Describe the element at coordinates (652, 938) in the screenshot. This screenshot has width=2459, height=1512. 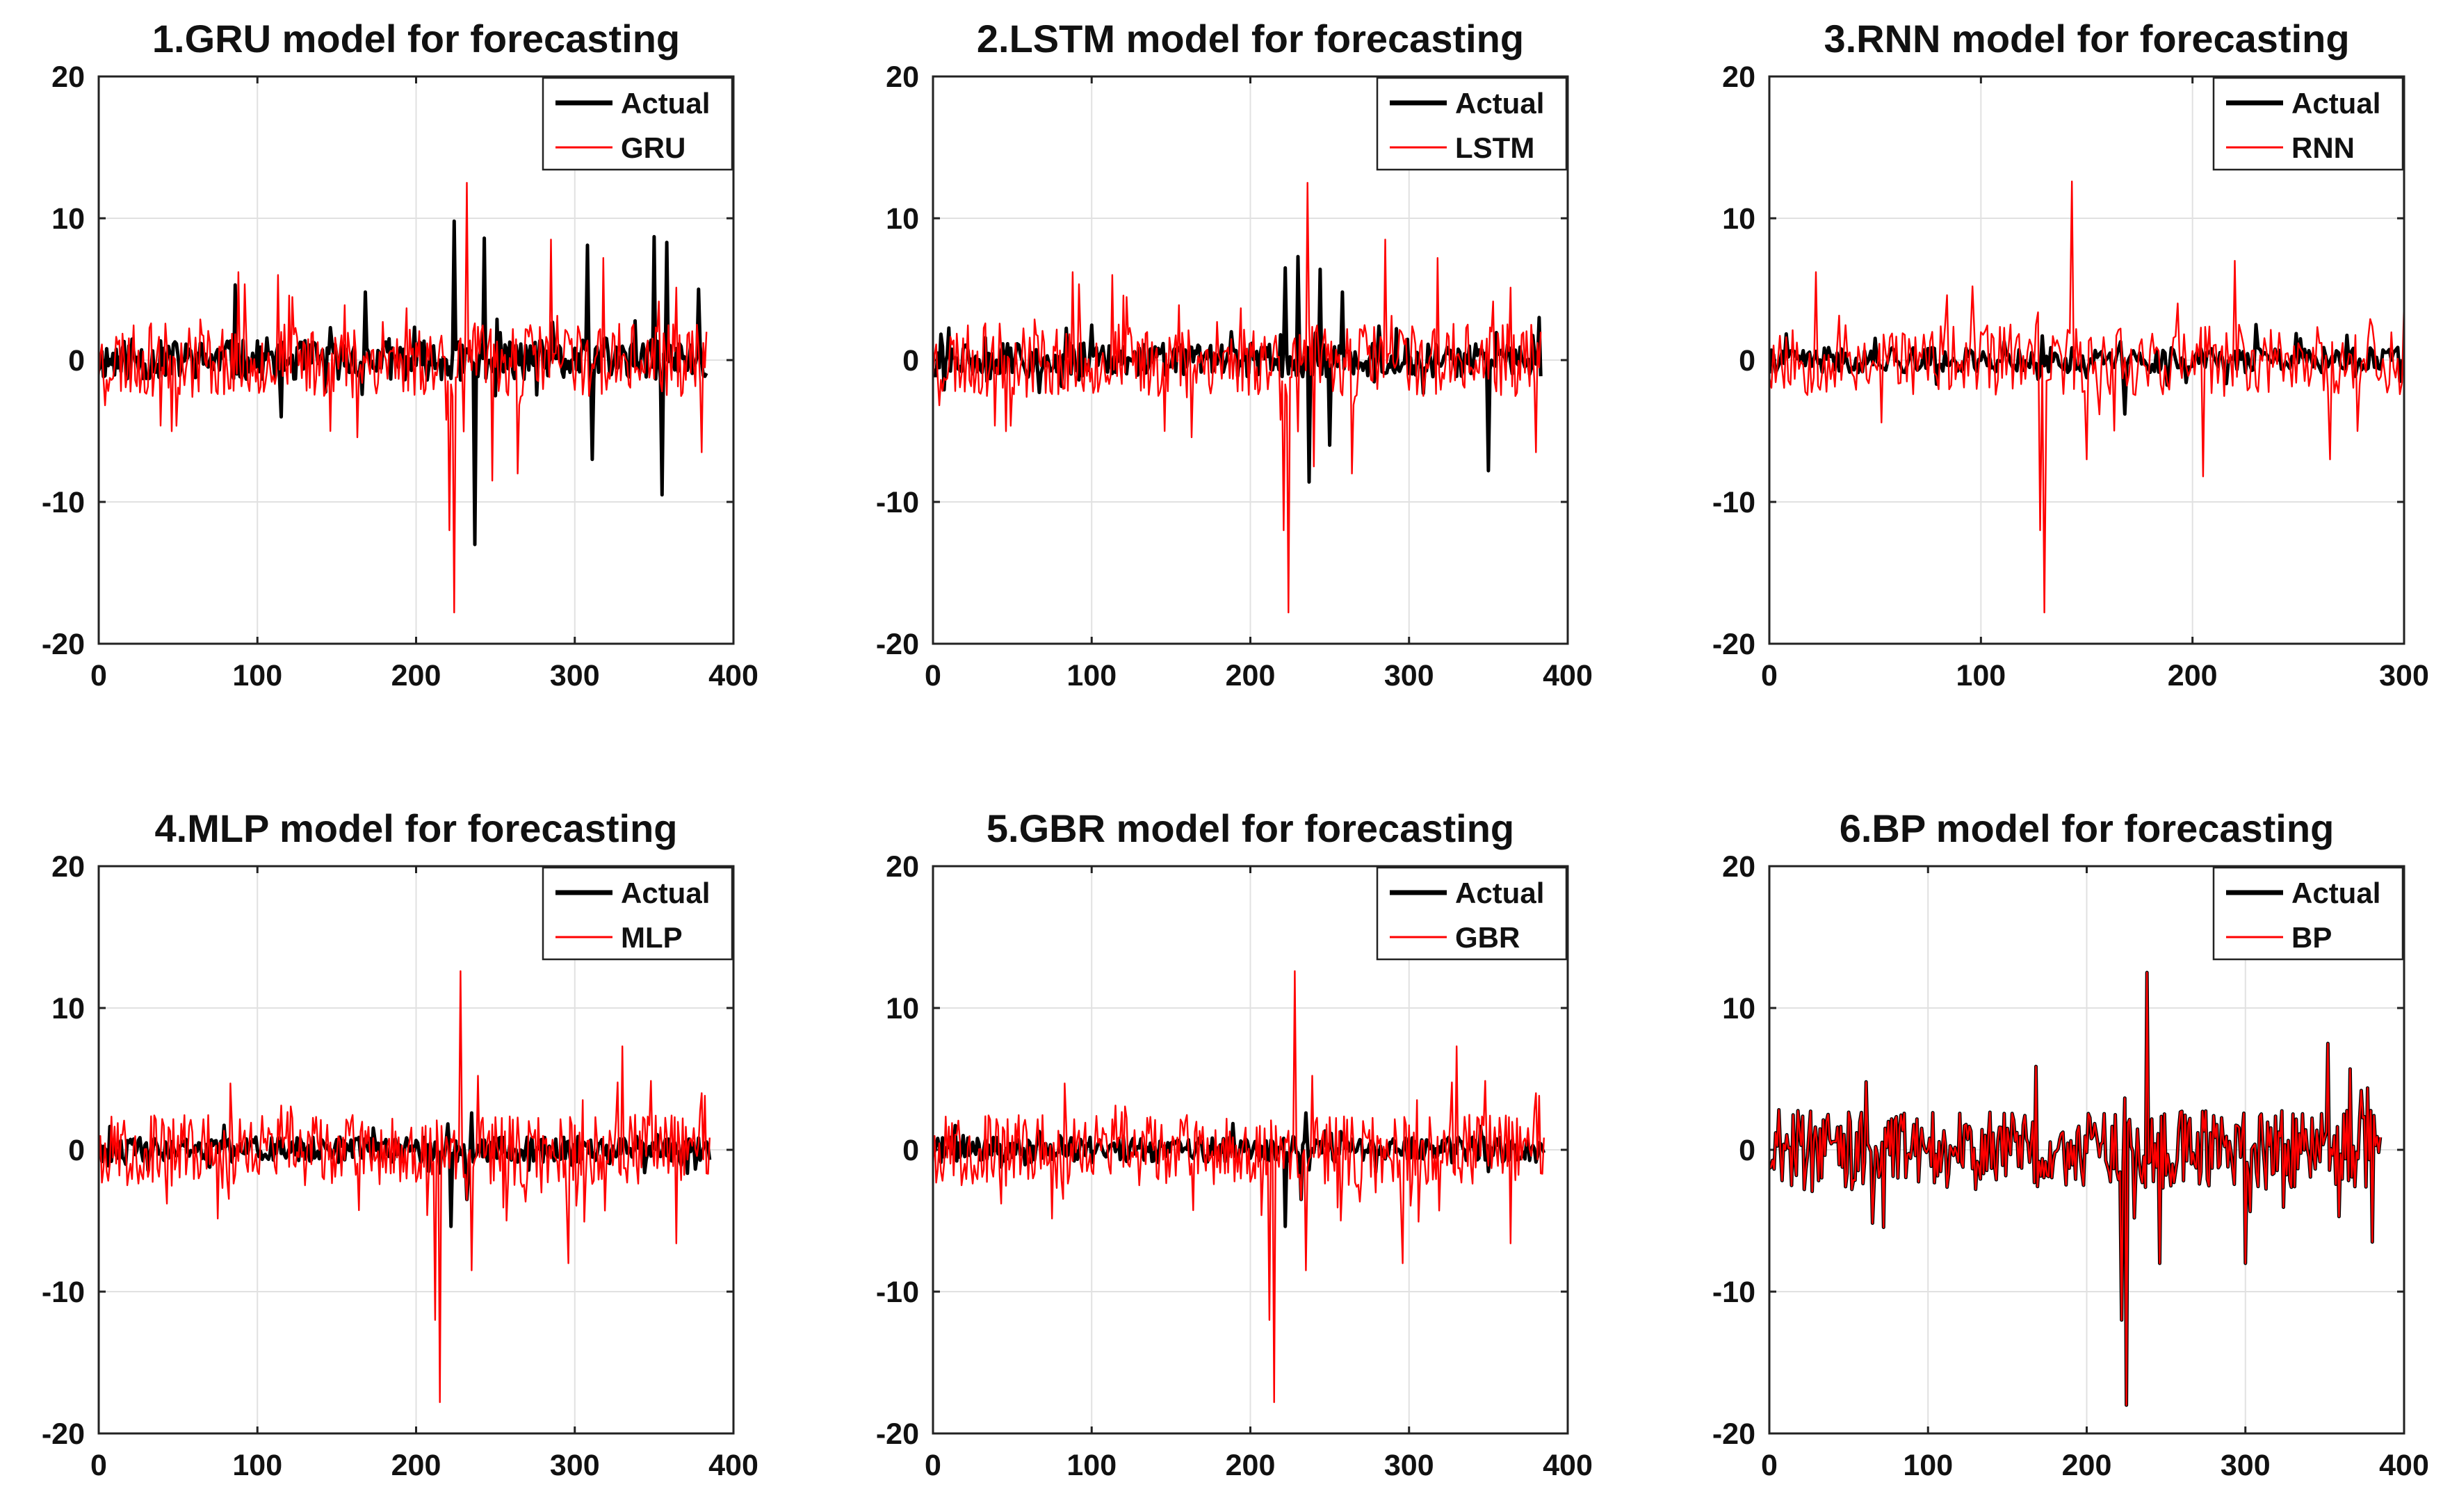
I see `legend-label-mlp: MLP` at that location.